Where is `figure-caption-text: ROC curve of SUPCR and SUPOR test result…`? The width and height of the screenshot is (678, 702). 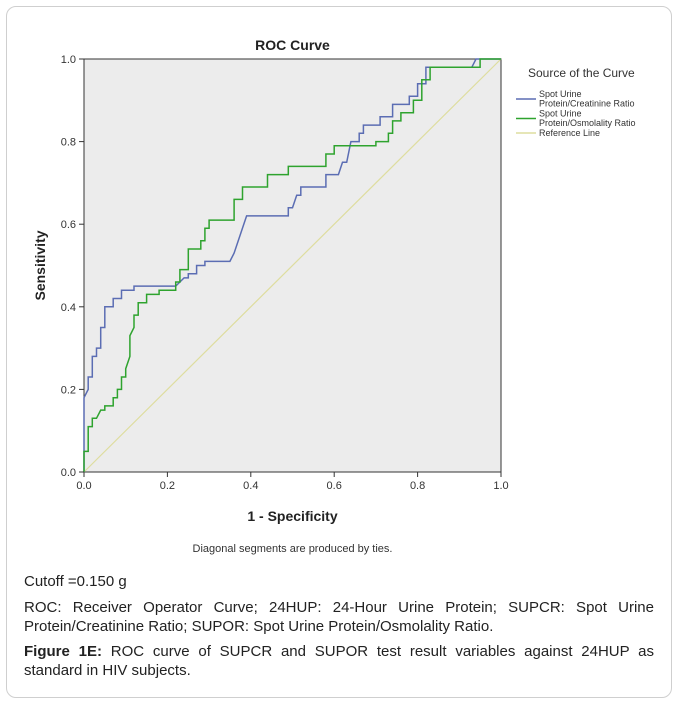 figure-caption-text: ROC curve of SUPCR and SUPOR test result… is located at coordinates (339, 661).